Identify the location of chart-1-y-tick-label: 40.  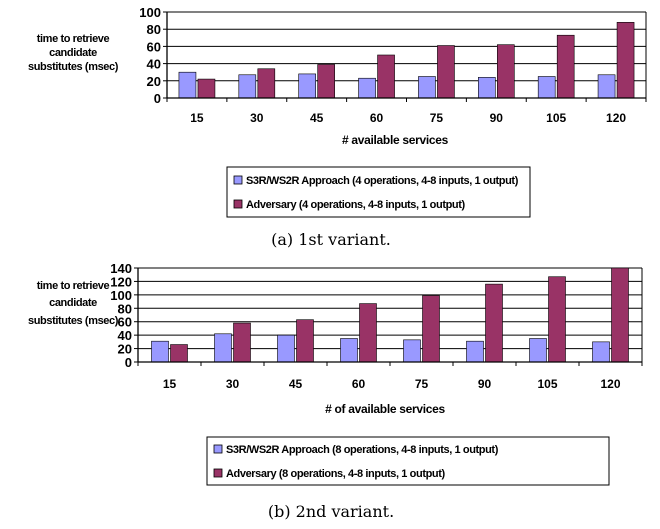
(154, 64).